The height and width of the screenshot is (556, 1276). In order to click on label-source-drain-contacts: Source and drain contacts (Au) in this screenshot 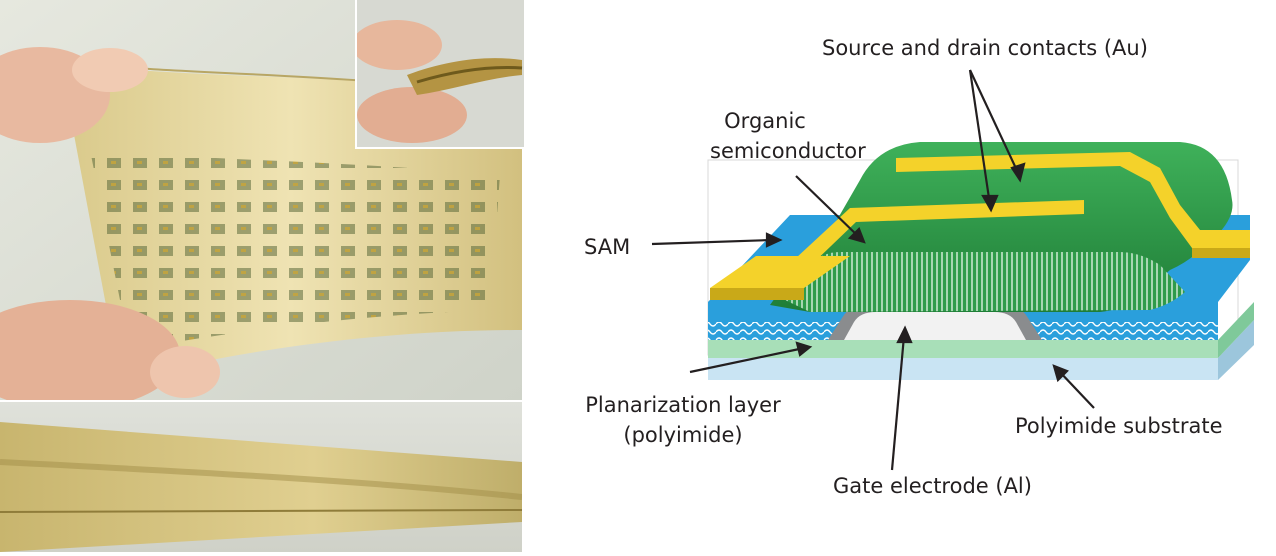, I will do `click(985, 48)`.